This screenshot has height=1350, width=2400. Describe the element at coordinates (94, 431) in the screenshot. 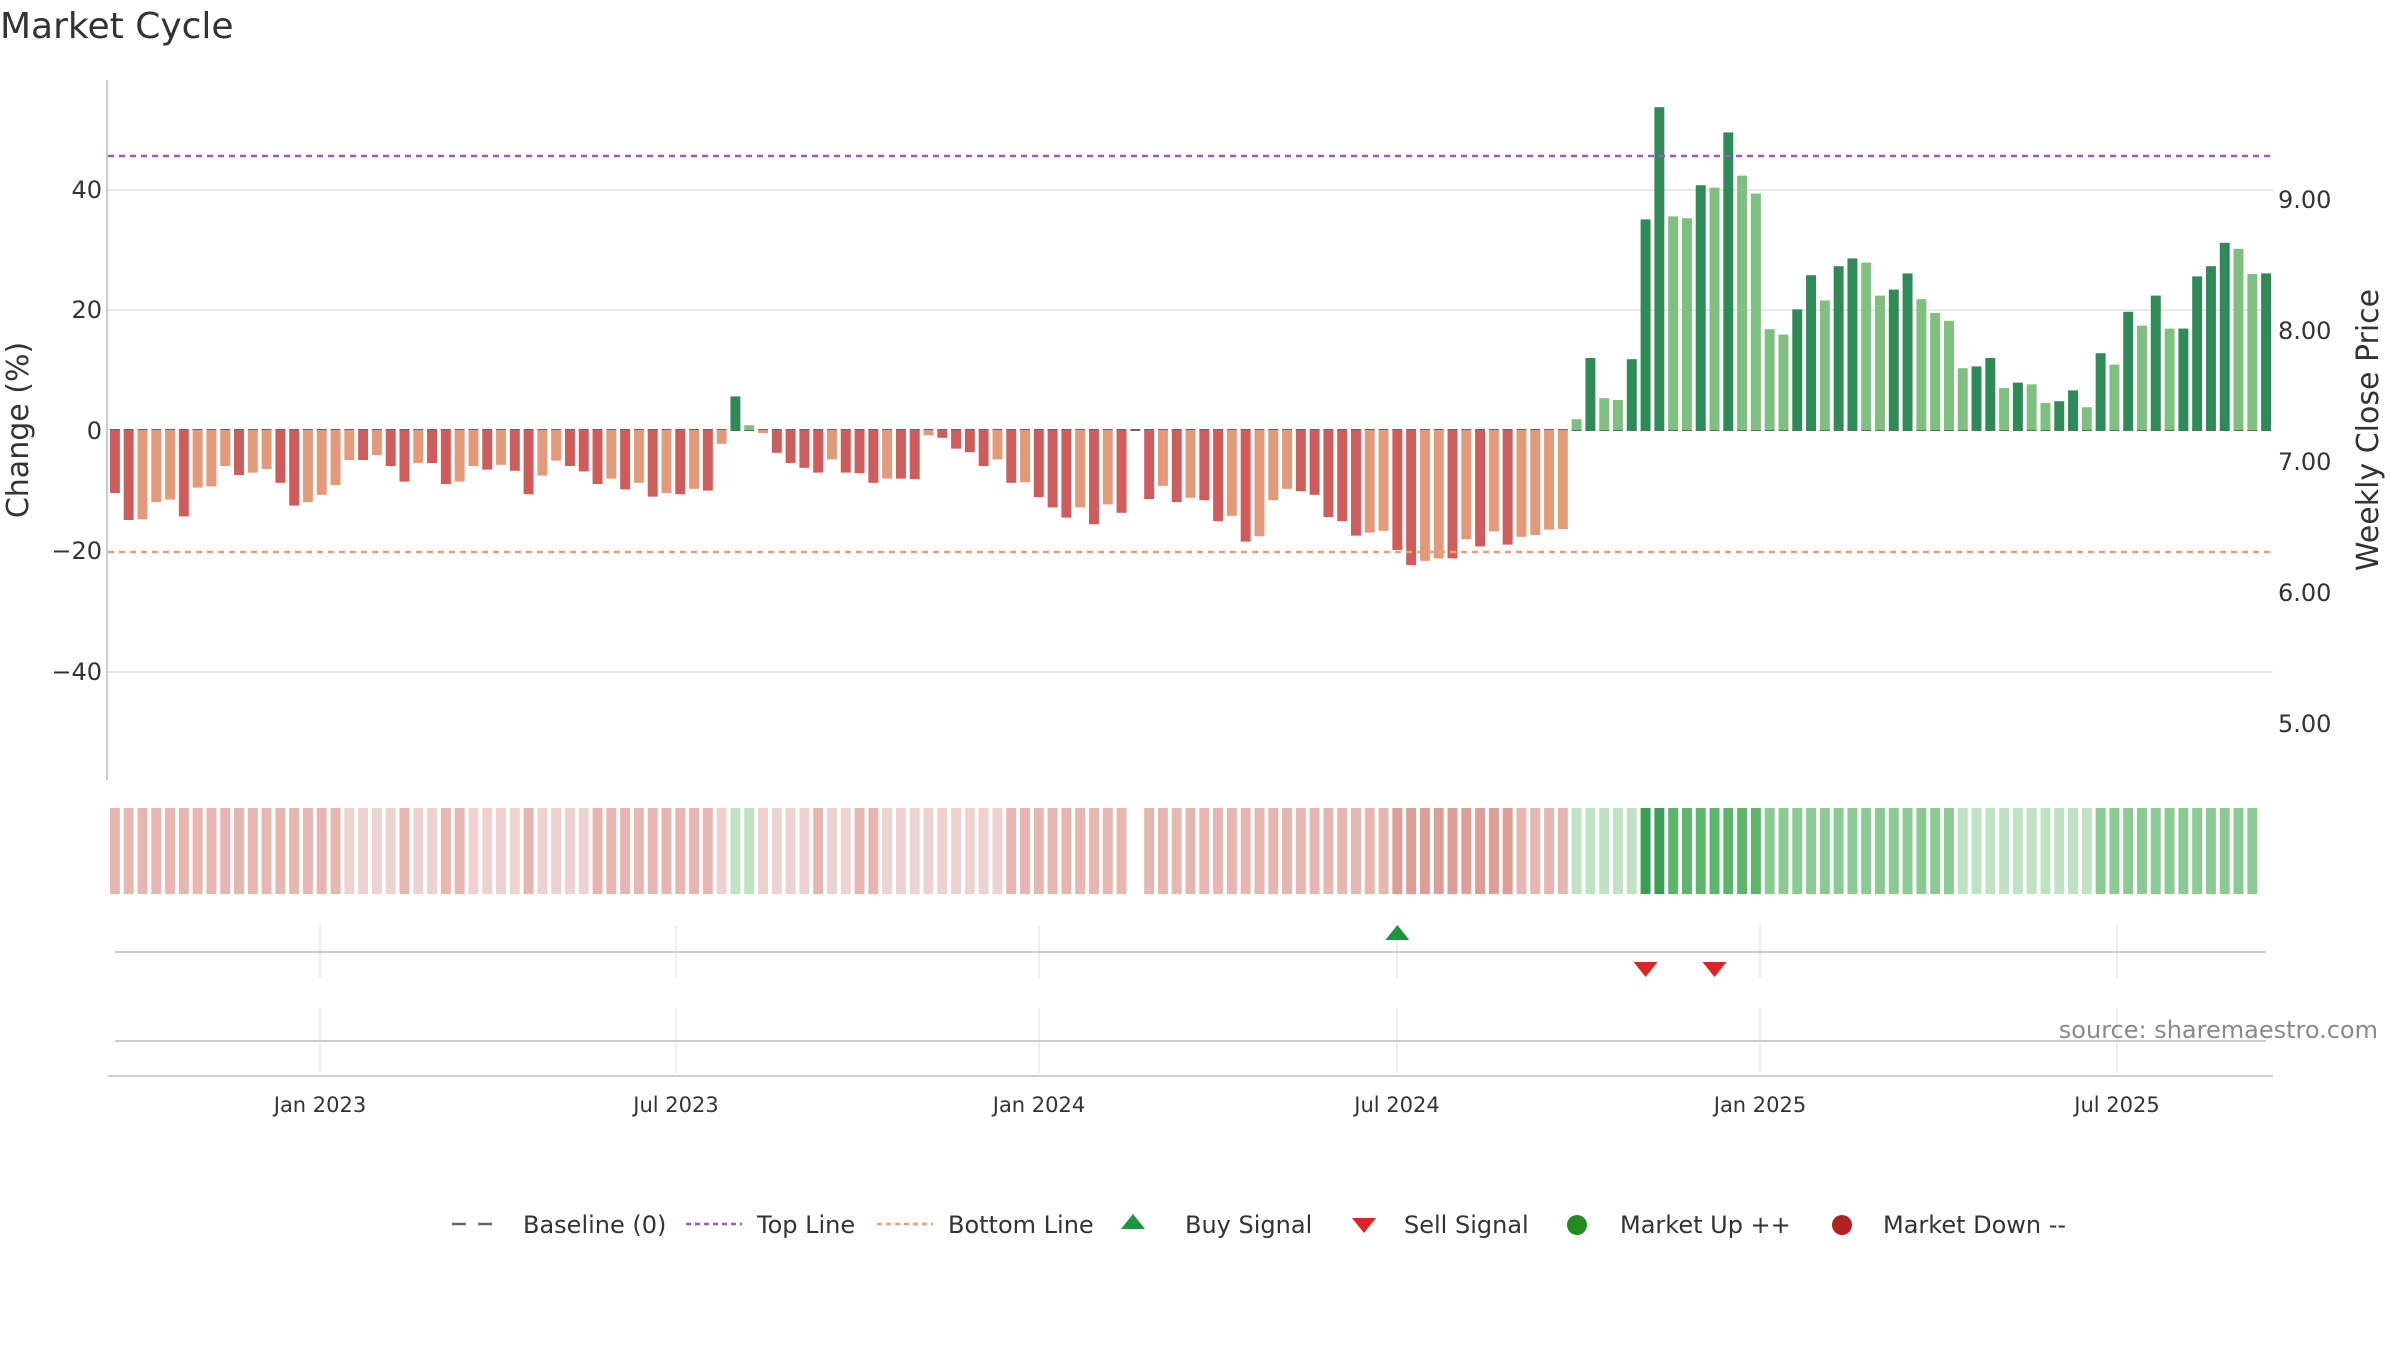

I see `y-tick-0: 0` at that location.